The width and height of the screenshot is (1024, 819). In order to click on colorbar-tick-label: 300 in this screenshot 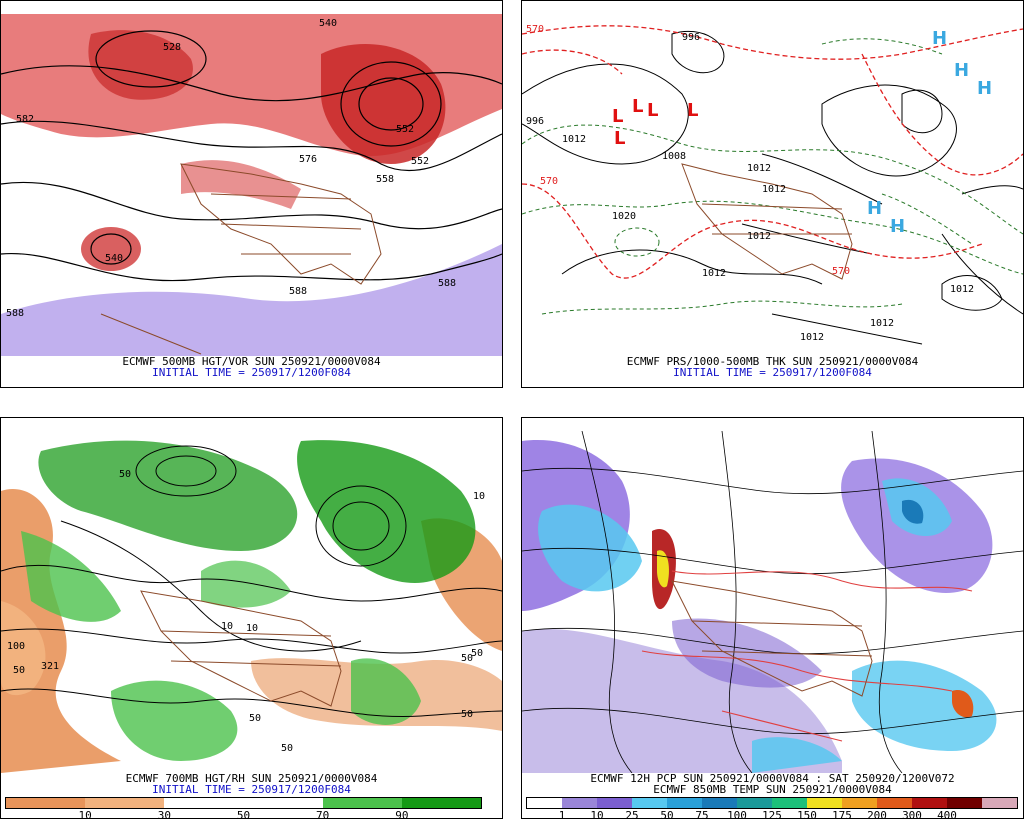, I will do `click(912, 814)`.